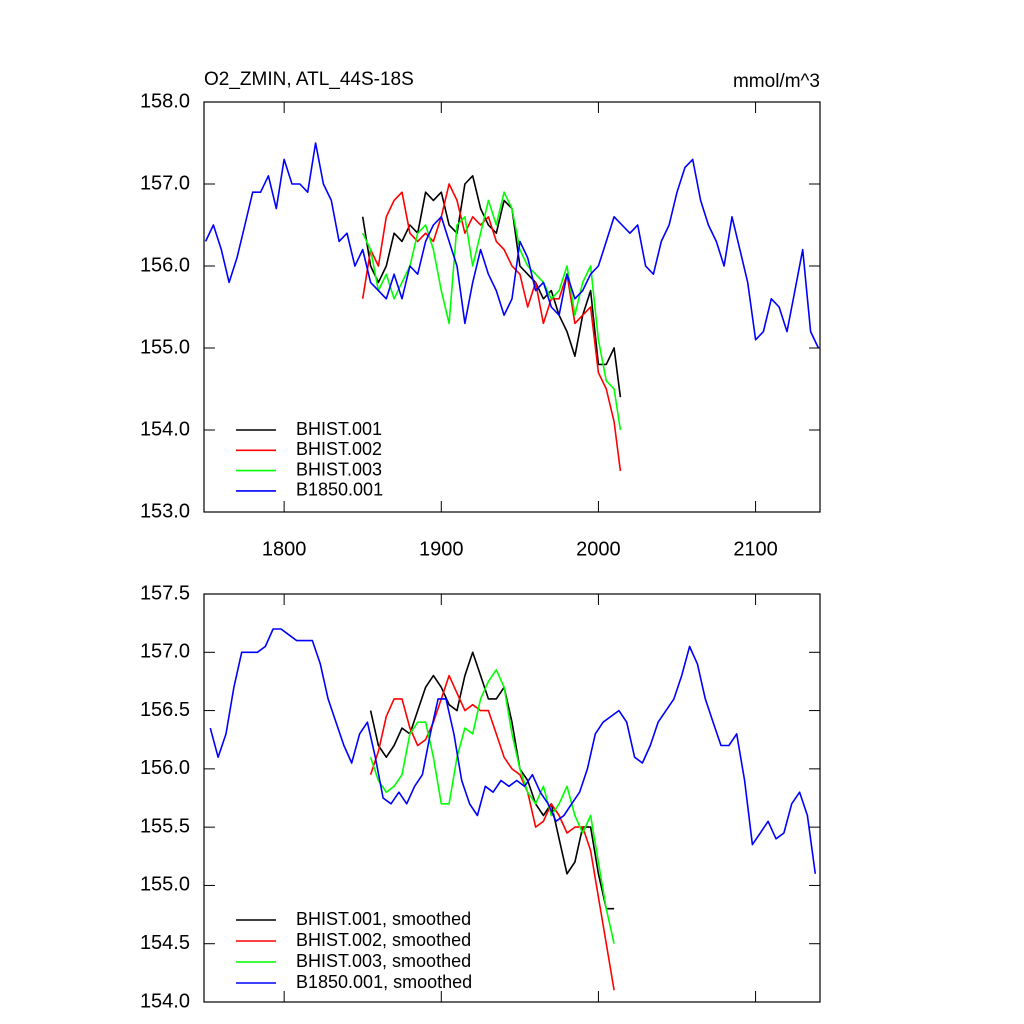  I want to click on legend-label: B1850.001, so click(339, 490).